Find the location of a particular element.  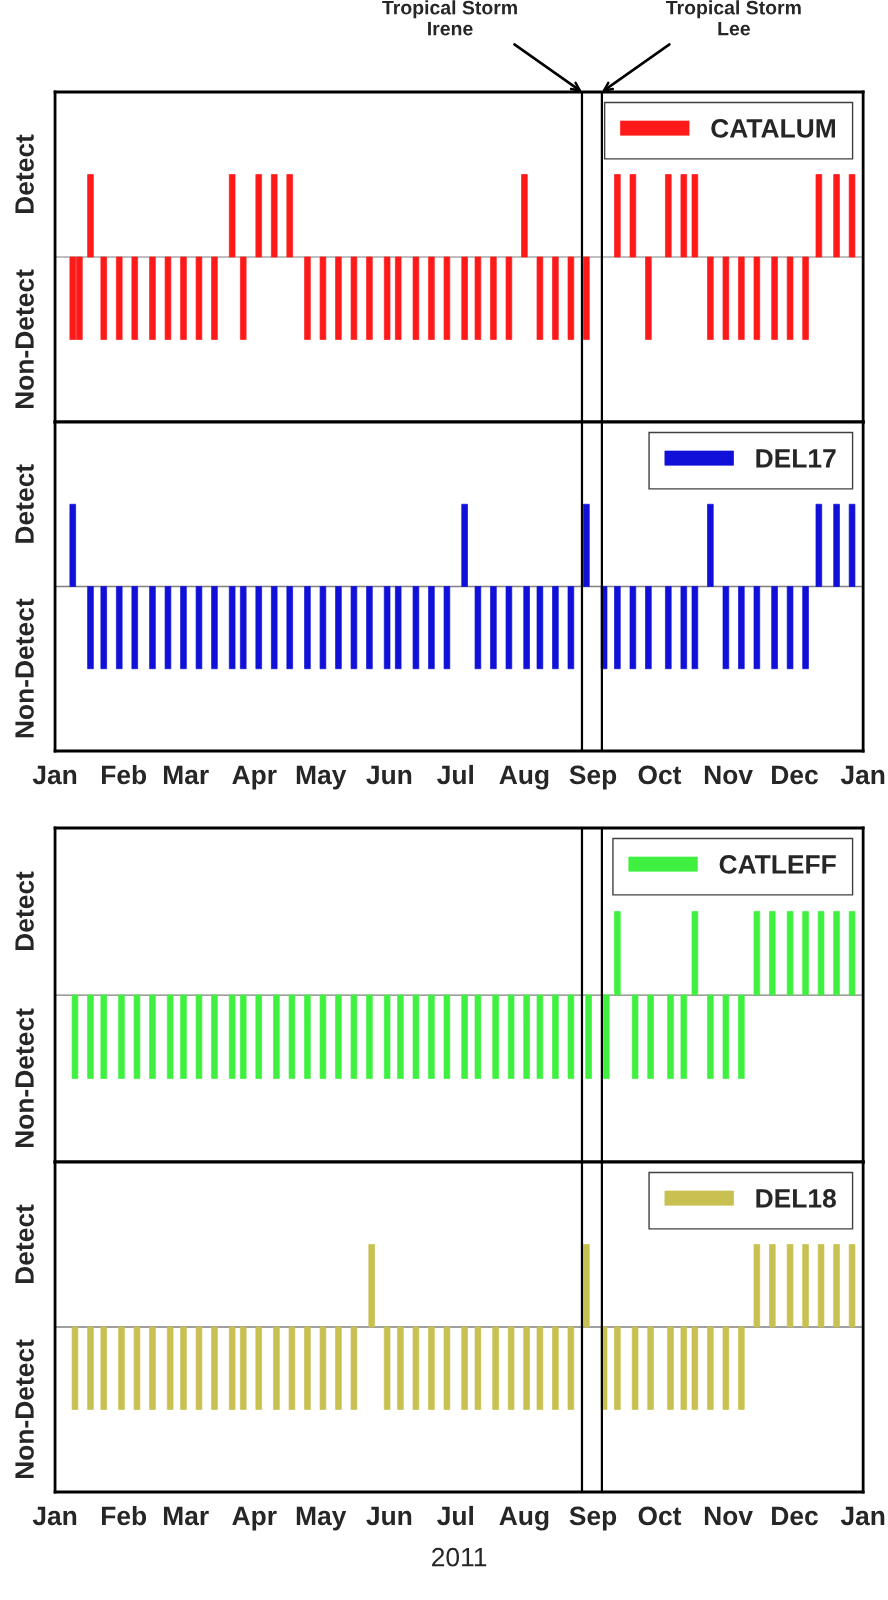

ref-line-label: Tropical Storm Lee is located at coordinates (733, 18).